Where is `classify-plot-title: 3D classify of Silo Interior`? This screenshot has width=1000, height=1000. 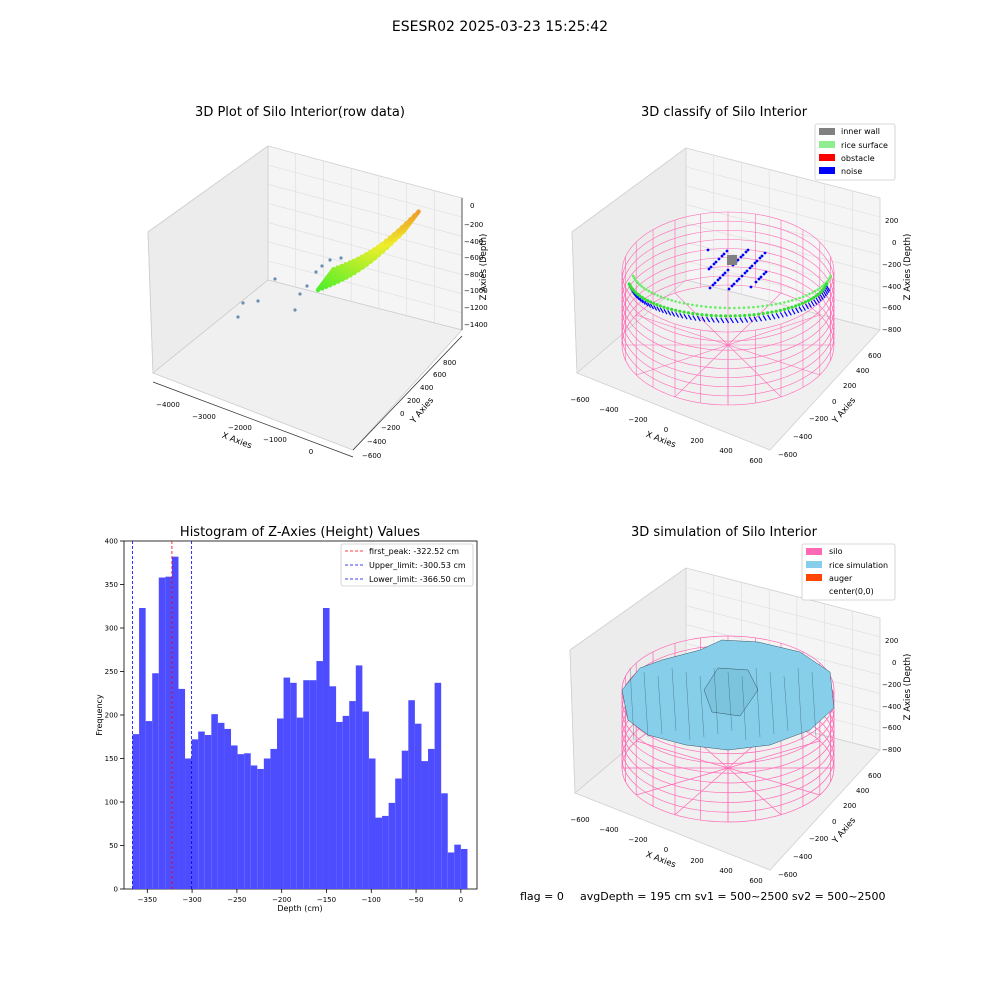
classify-plot-title: 3D classify of Silo Interior is located at coordinates (724, 112).